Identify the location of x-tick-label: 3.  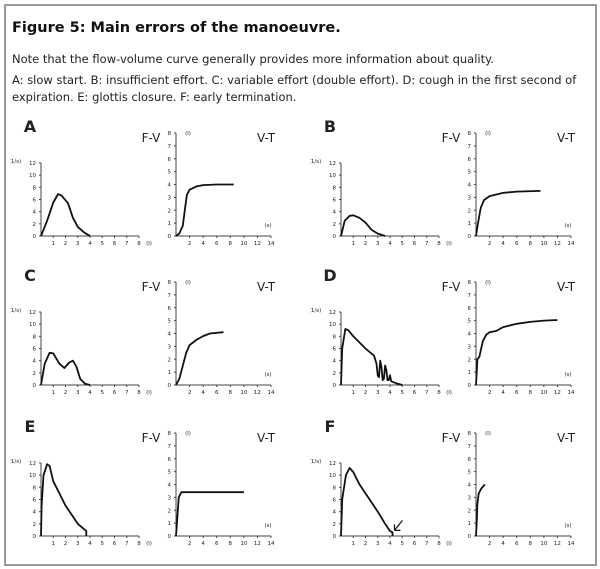
(78, 544).